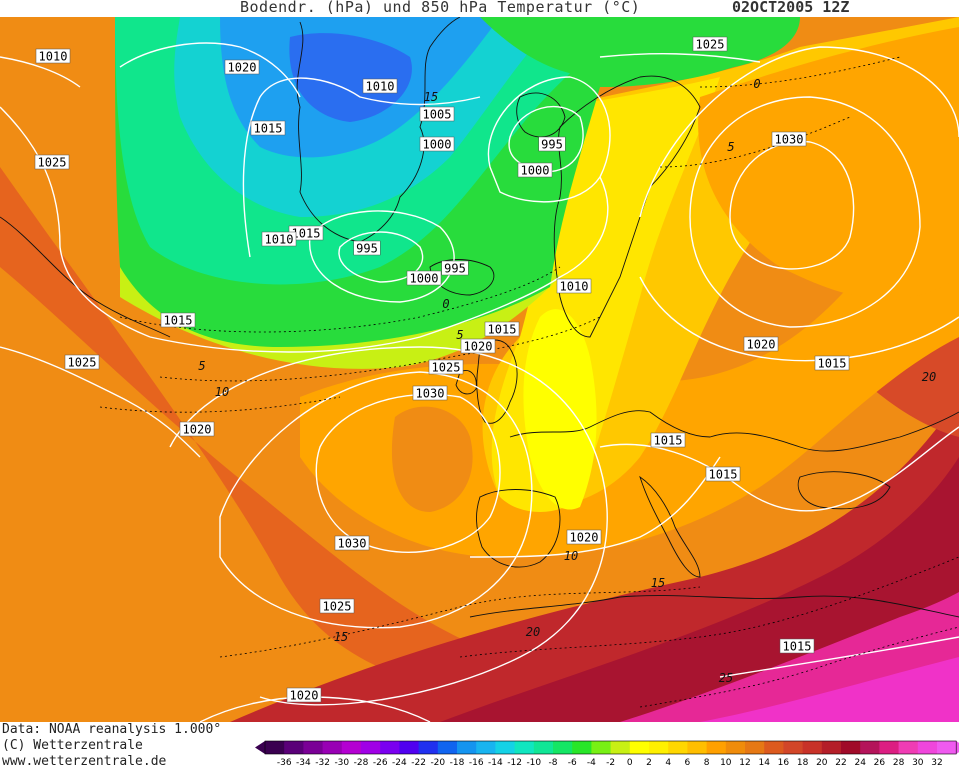 This screenshot has height=770, width=959. Describe the element at coordinates (445, 304) in the screenshot. I see `temperature-label: 0` at that location.